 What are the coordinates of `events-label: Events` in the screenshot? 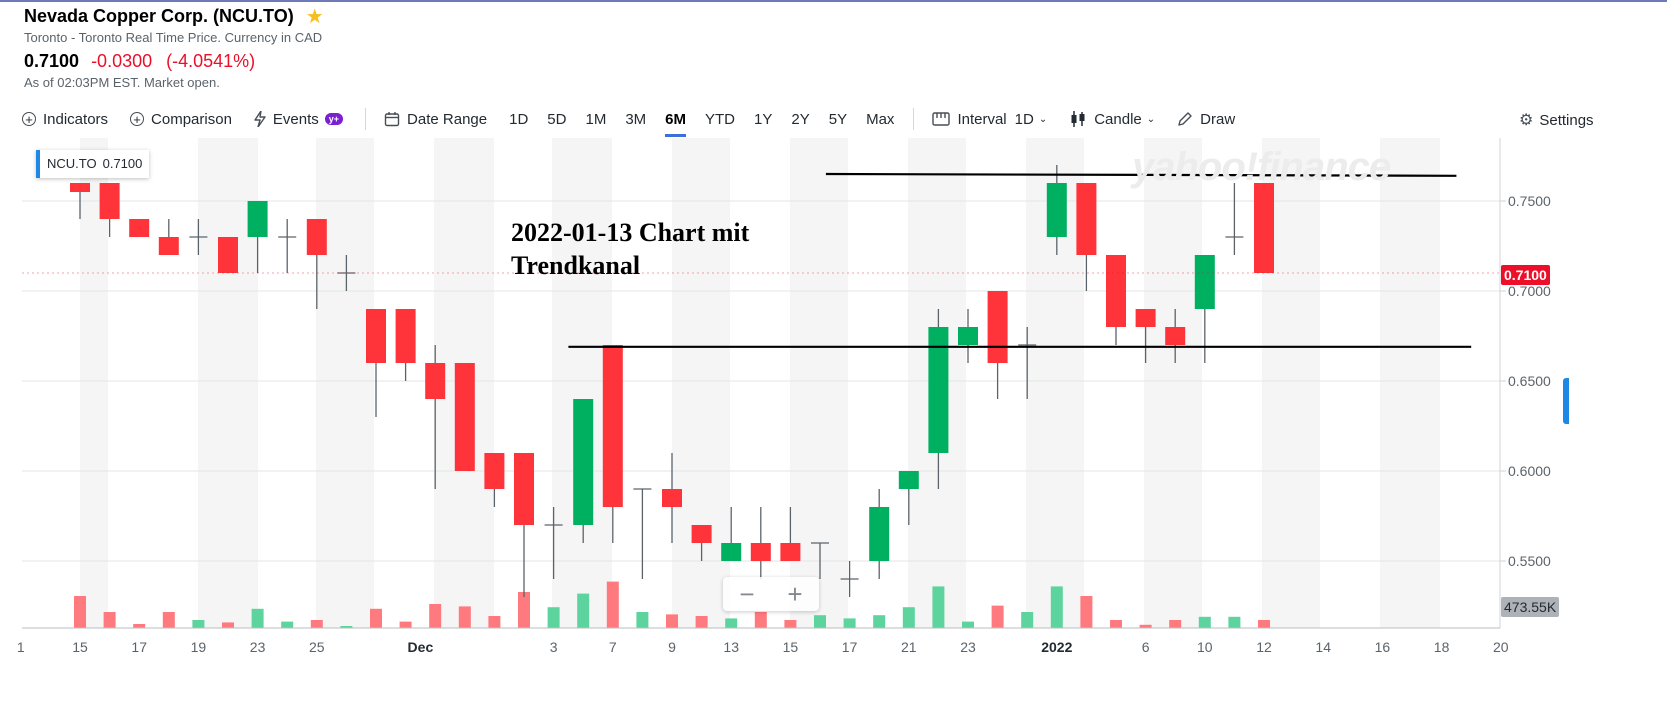 It's located at (295, 119).